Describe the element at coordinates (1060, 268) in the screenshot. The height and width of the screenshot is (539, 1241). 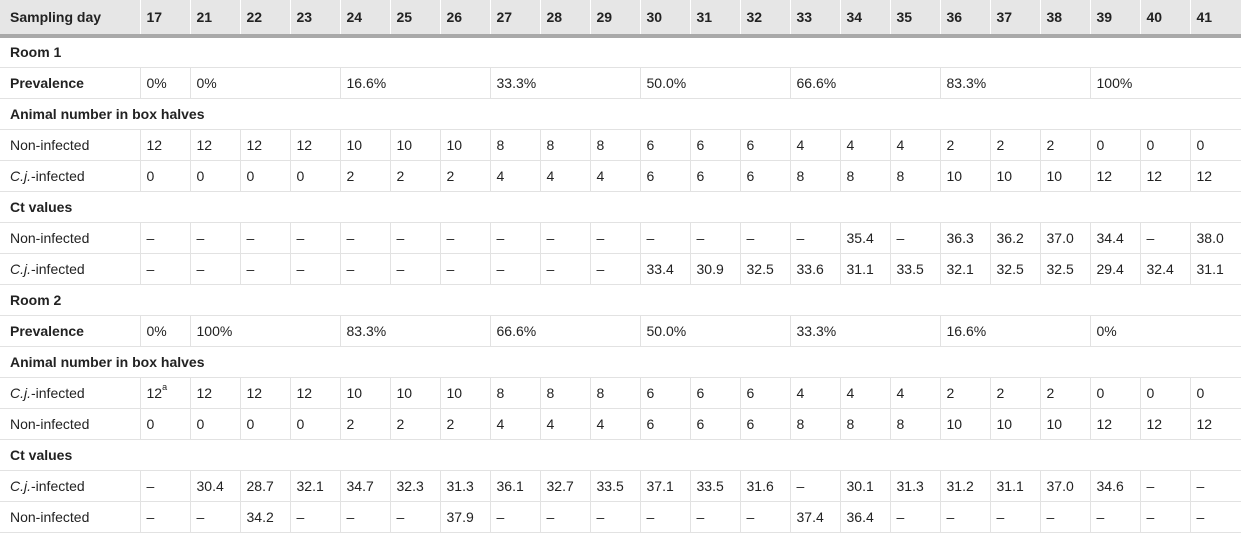
I see `cell-value: 32.5` at that location.